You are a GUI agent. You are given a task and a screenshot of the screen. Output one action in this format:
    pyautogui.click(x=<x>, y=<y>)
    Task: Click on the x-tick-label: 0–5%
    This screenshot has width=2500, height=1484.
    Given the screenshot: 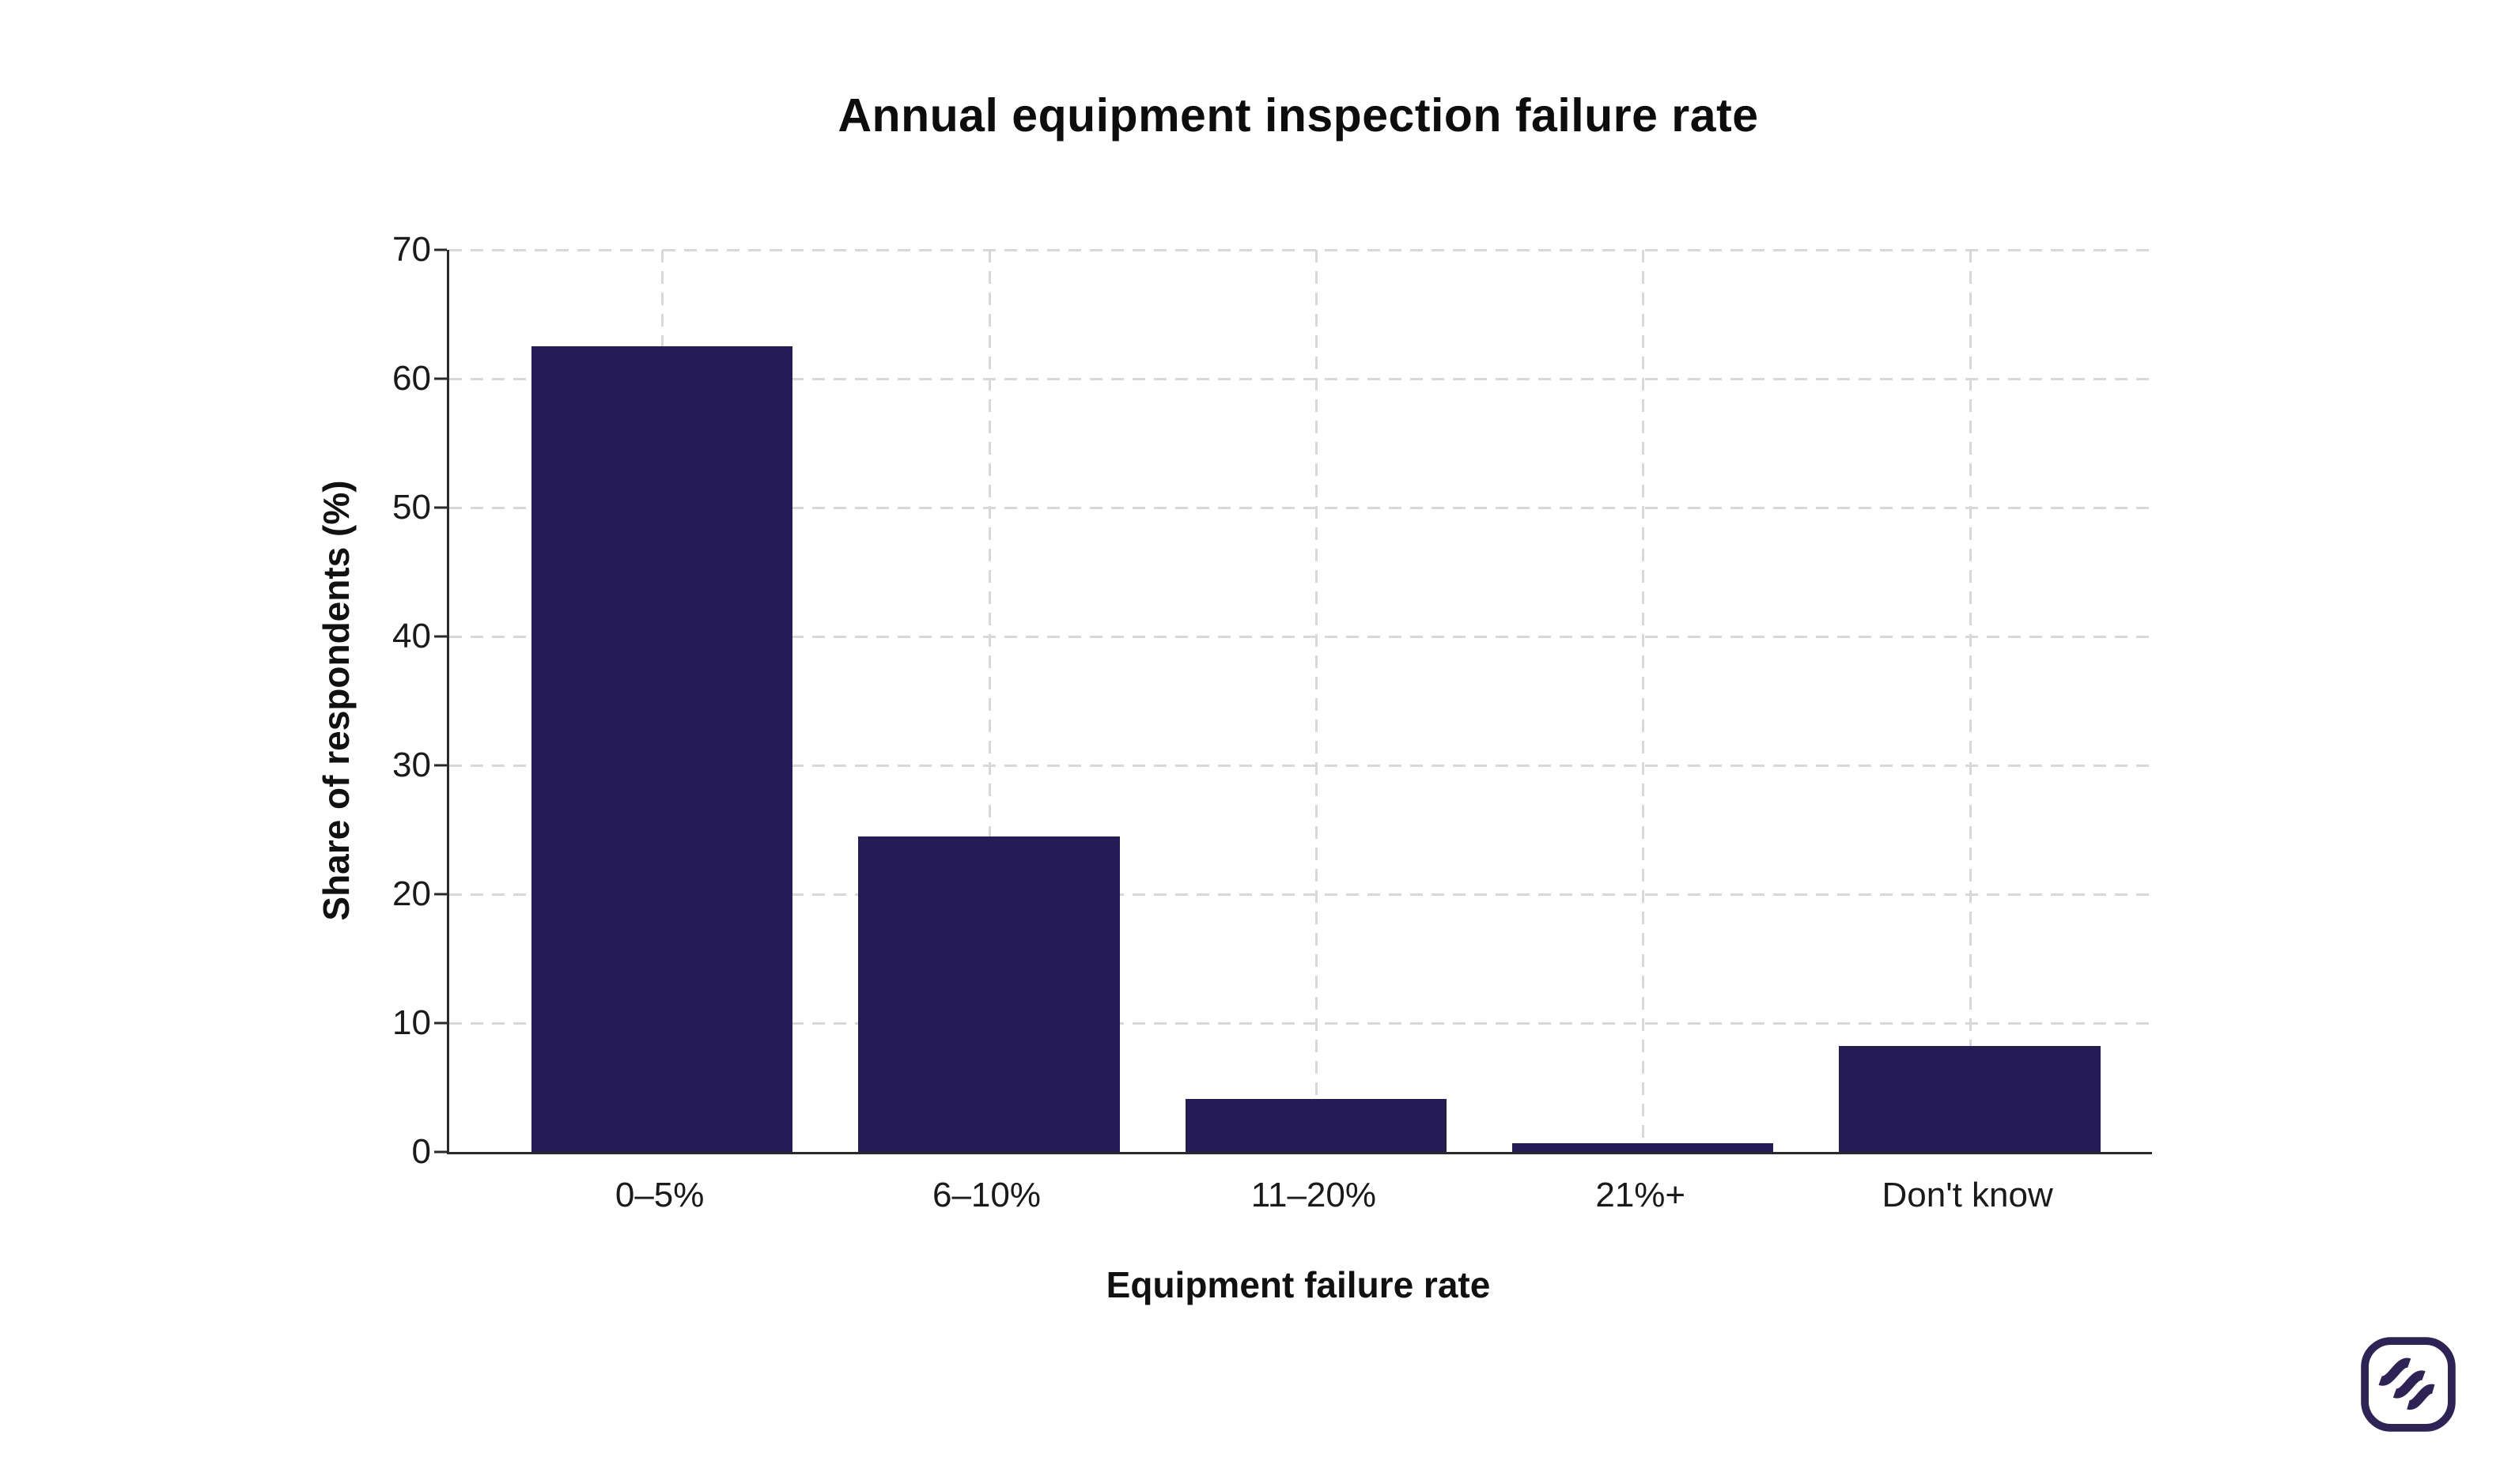 What is the action you would take?
    pyautogui.click(x=660, y=1195)
    